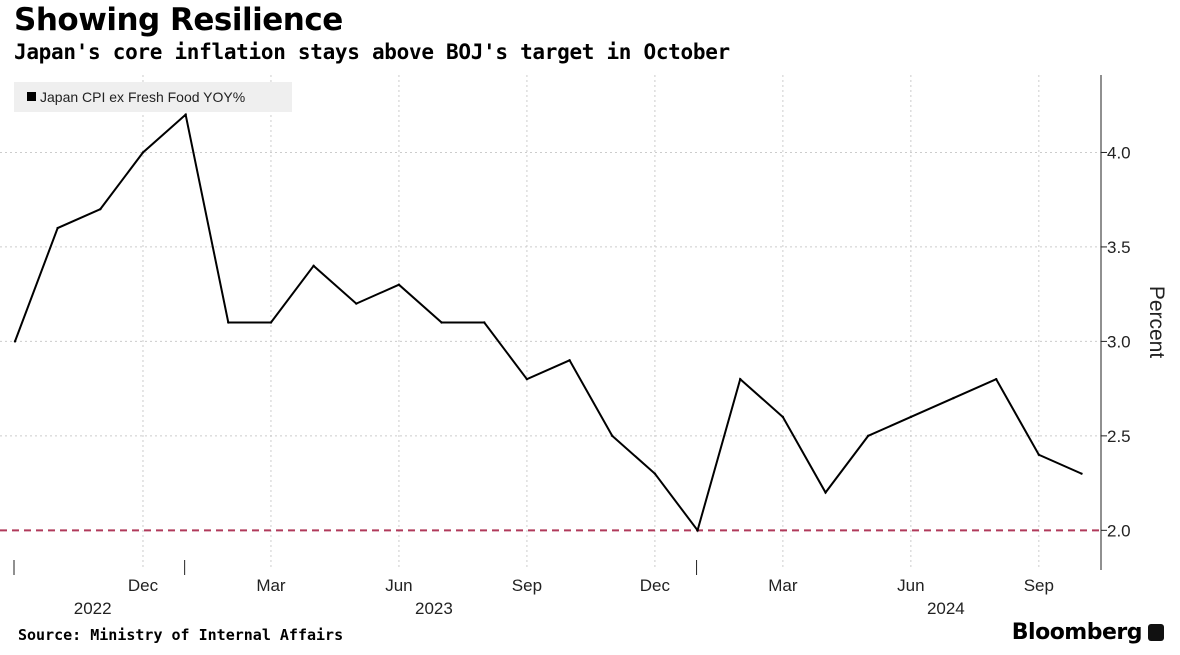  Describe the element at coordinates (178, 20) in the screenshot. I see `chart-title: Showing Resilience` at that location.